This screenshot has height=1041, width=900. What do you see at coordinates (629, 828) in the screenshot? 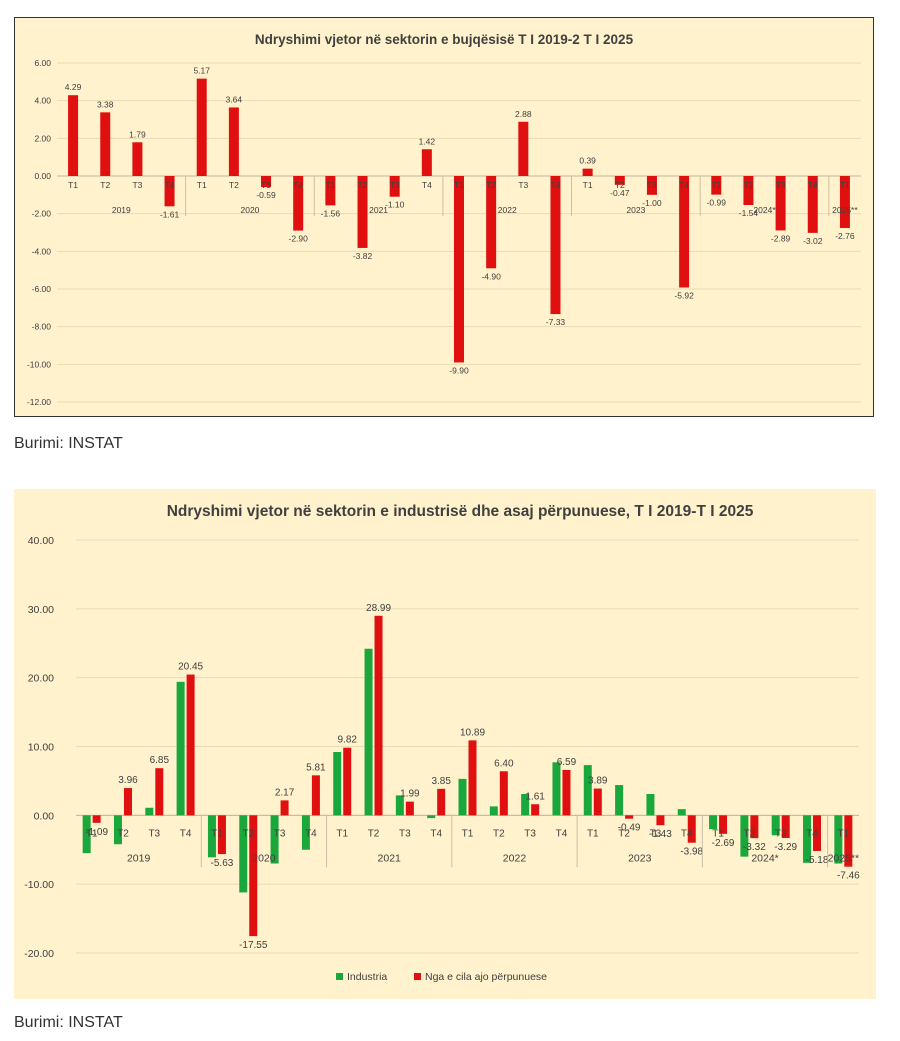
I see `data-label: -0.49` at bounding box center [629, 828].